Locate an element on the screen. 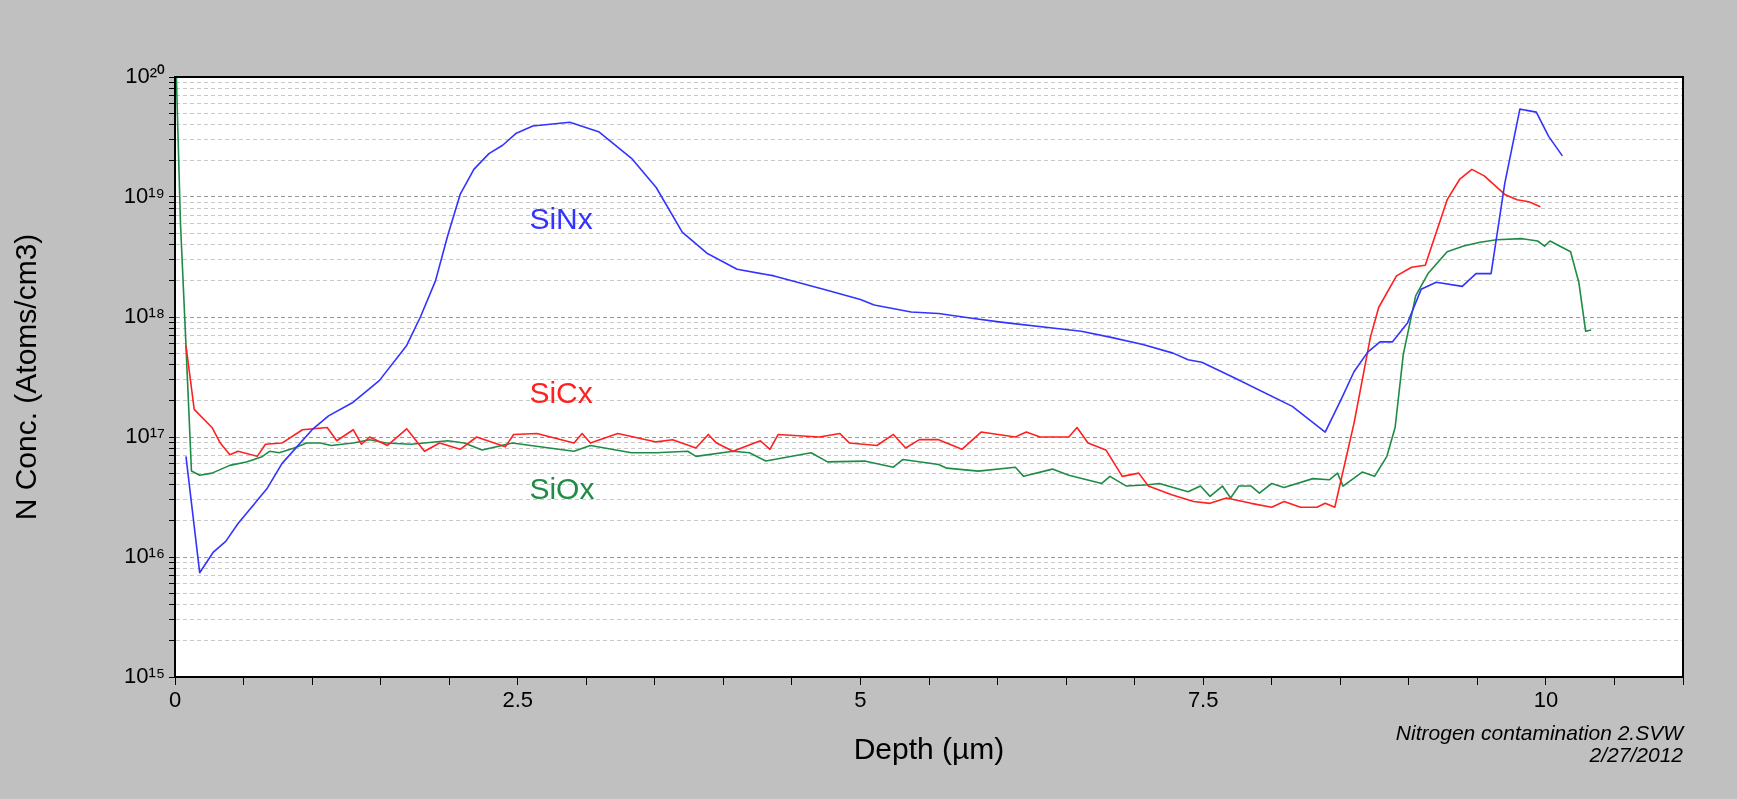  x-tick-label: 0 is located at coordinates (175, 700).